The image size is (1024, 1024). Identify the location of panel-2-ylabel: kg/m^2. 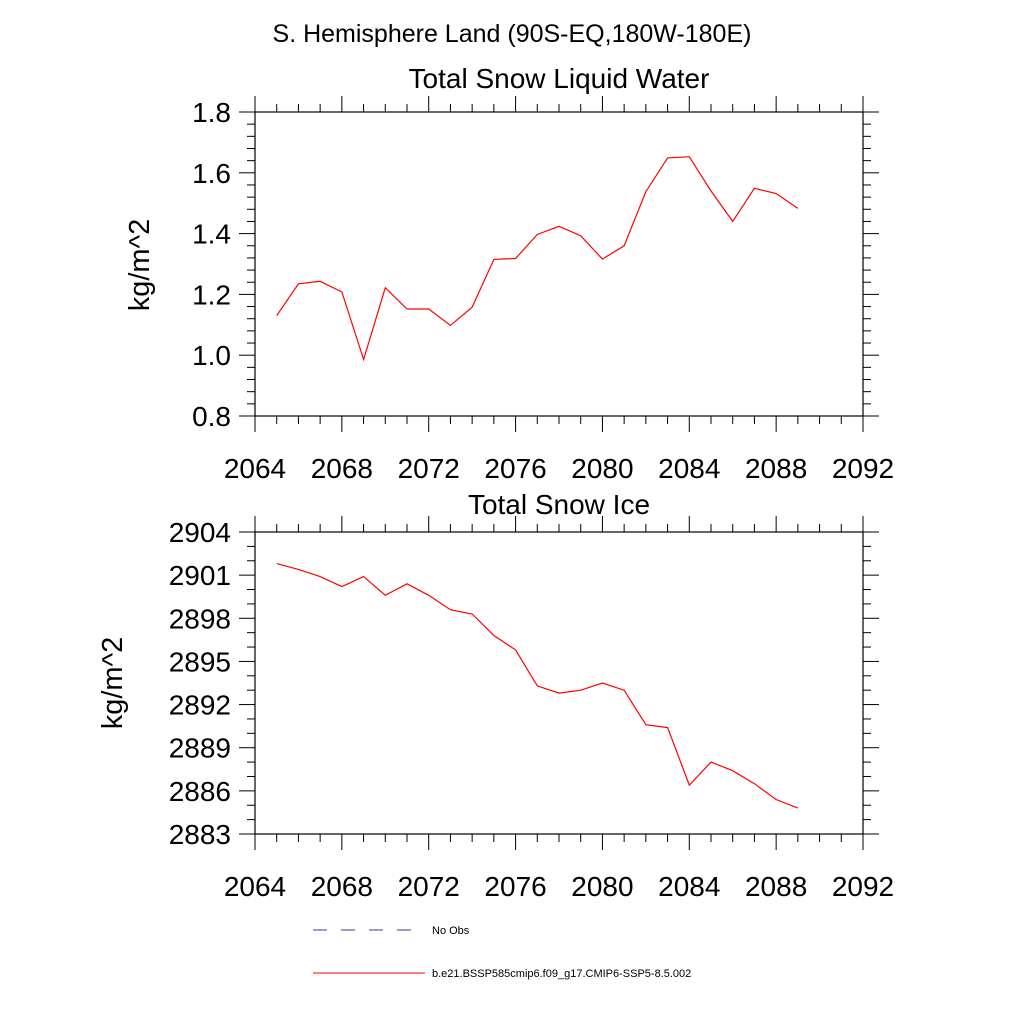
(113, 683).